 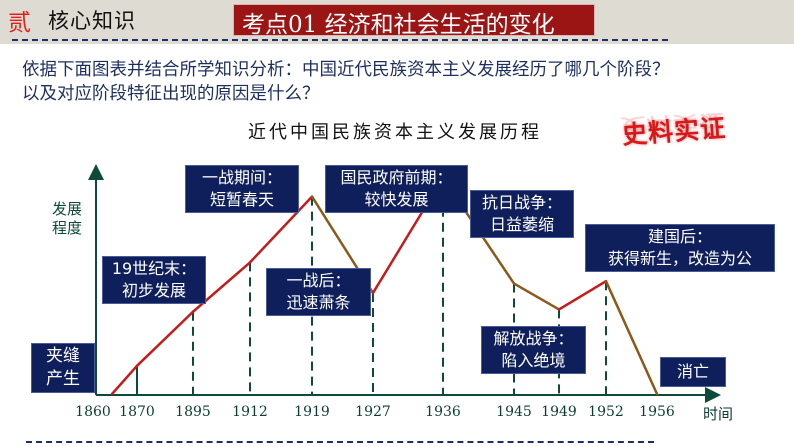 I want to click on annotation-box-anti-japan: 抗日战争： 日益萎缩, so click(x=522, y=214).